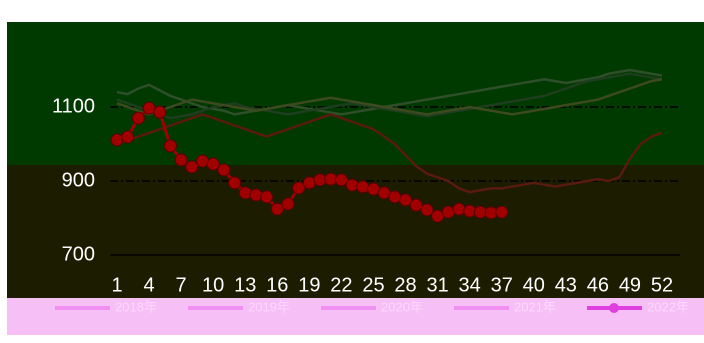  I want to click on x-tick-label: 25, so click(373, 285).